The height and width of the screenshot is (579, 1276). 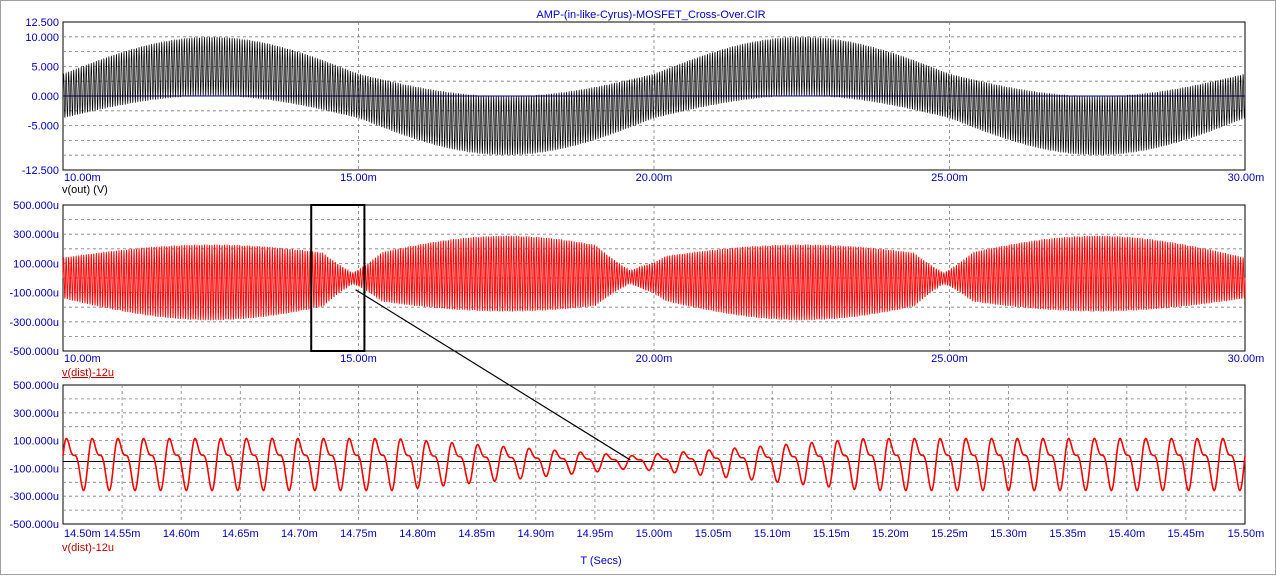 I want to click on x-tick-label: 14.85m, so click(x=476, y=534).